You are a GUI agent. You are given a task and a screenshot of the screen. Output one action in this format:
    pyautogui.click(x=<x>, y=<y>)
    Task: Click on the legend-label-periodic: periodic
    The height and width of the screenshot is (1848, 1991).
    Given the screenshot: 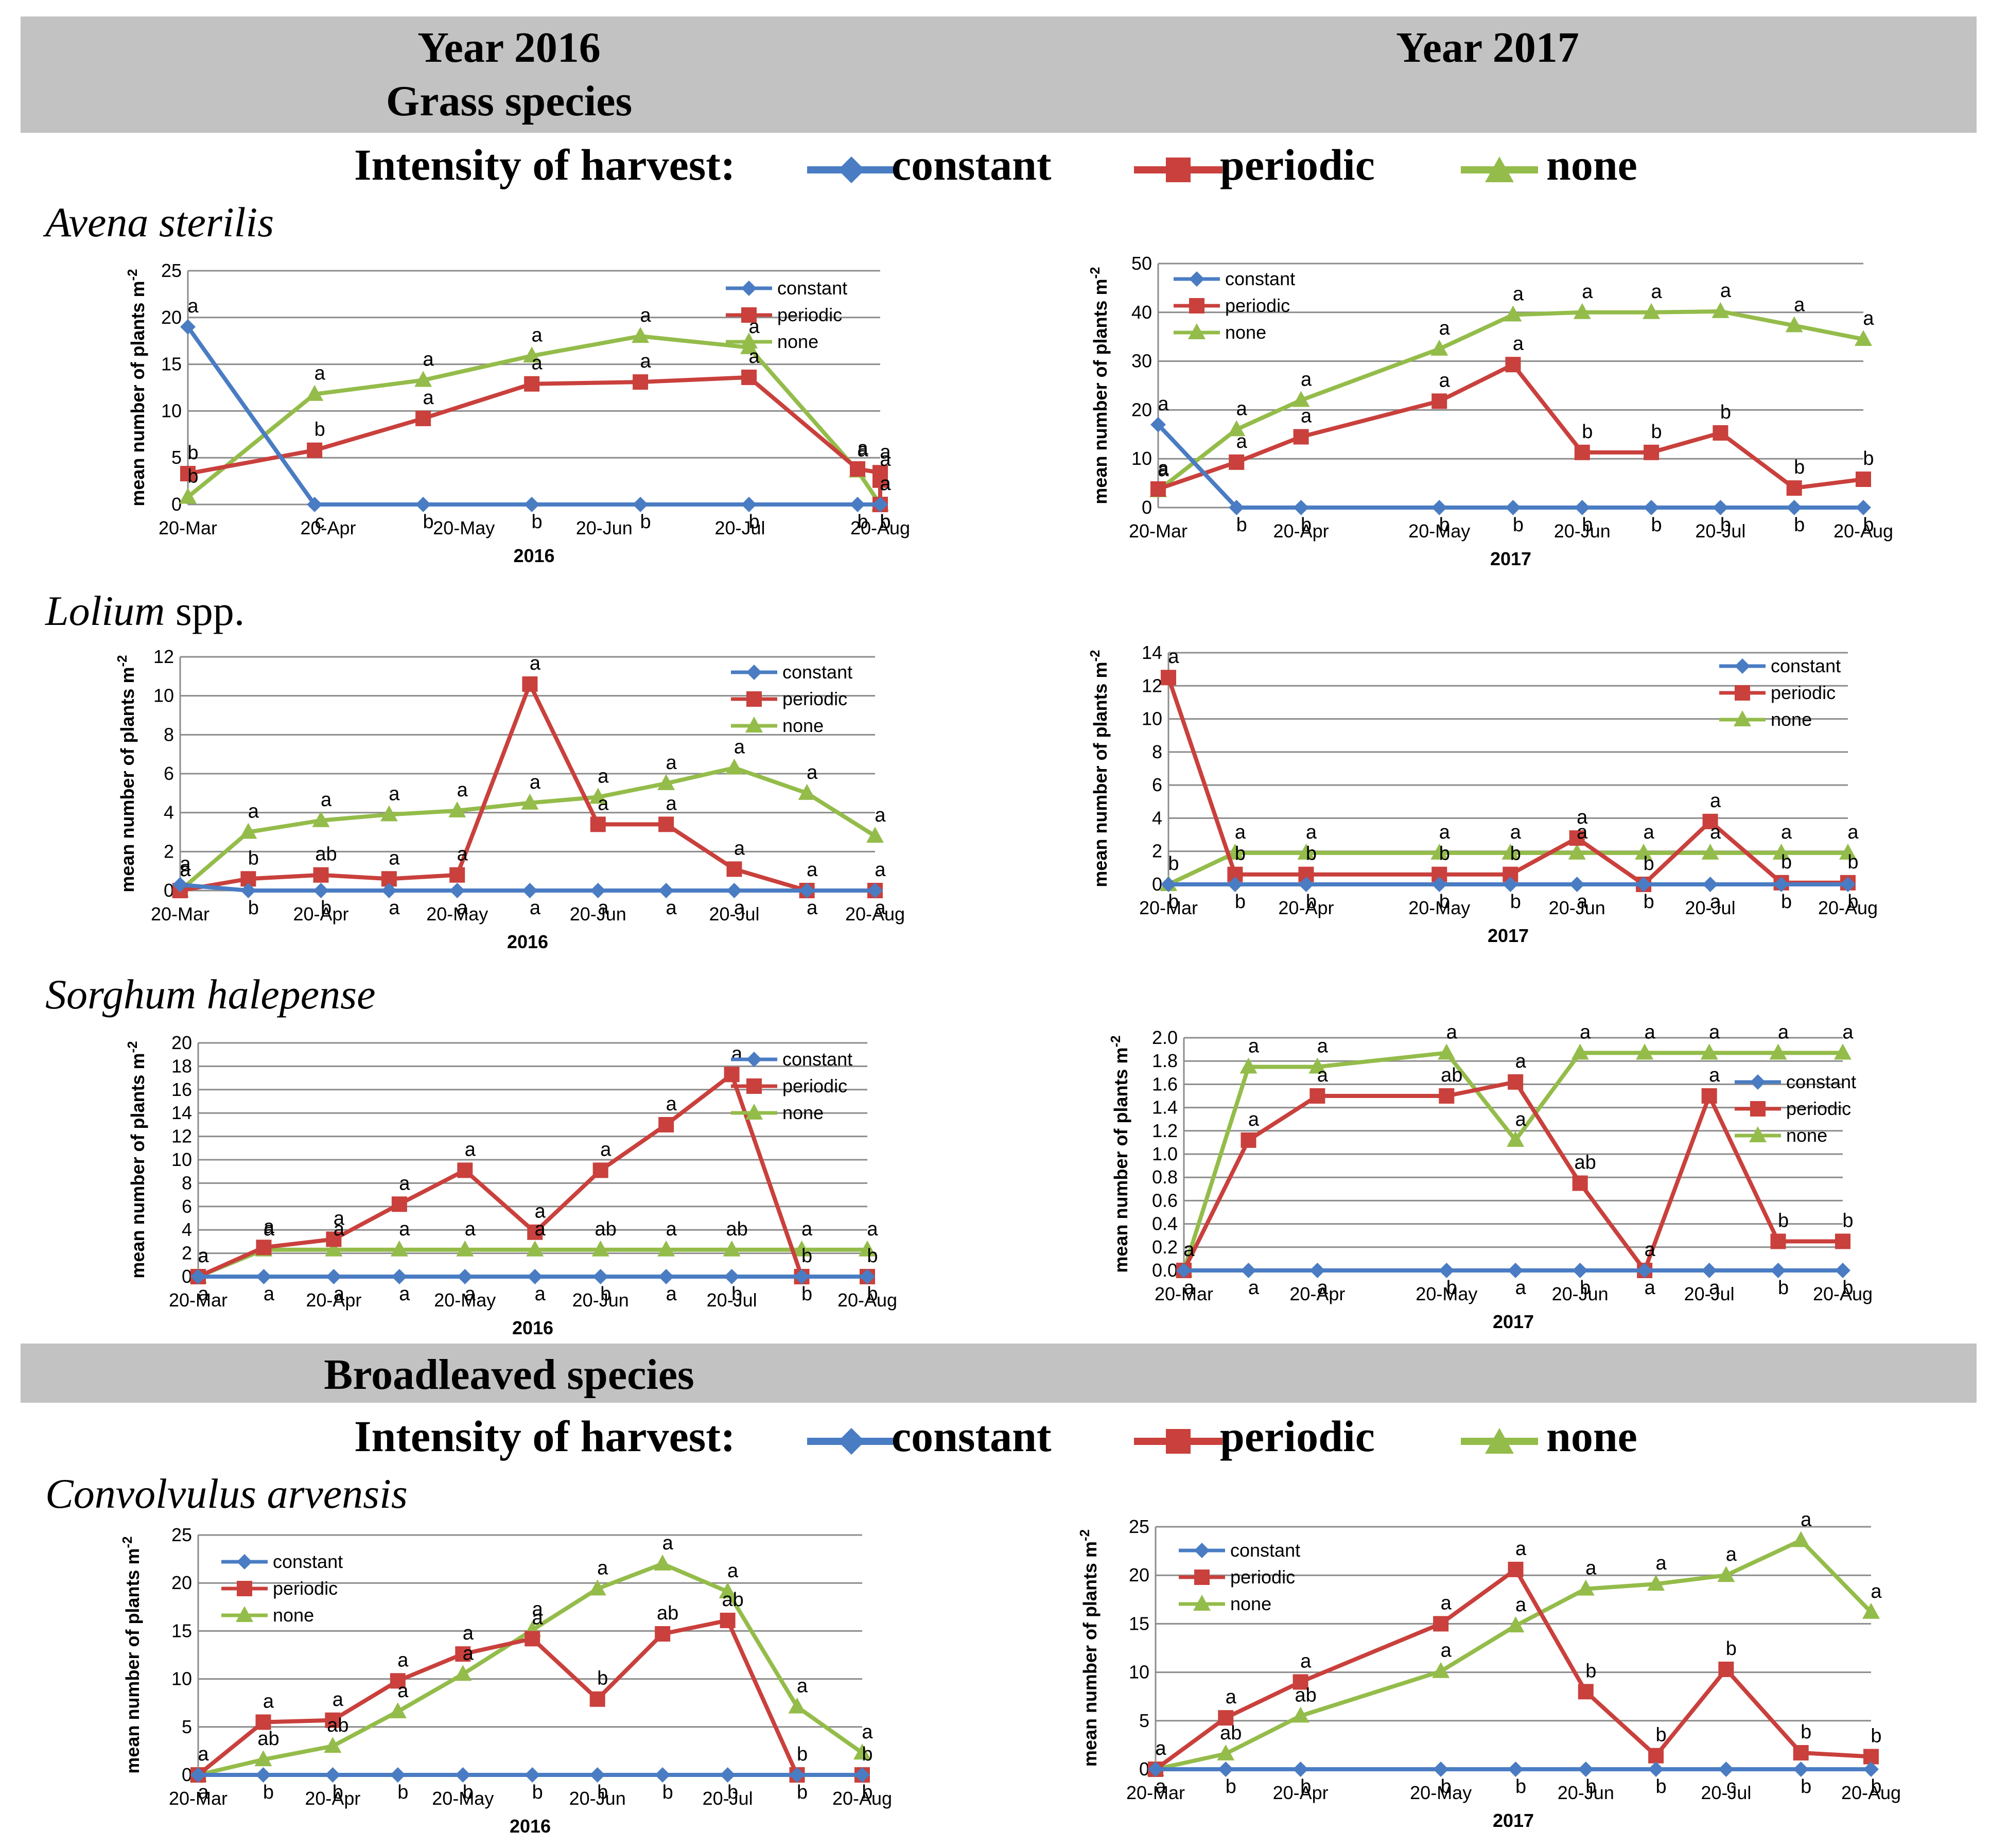 What is the action you would take?
    pyautogui.click(x=815, y=1085)
    